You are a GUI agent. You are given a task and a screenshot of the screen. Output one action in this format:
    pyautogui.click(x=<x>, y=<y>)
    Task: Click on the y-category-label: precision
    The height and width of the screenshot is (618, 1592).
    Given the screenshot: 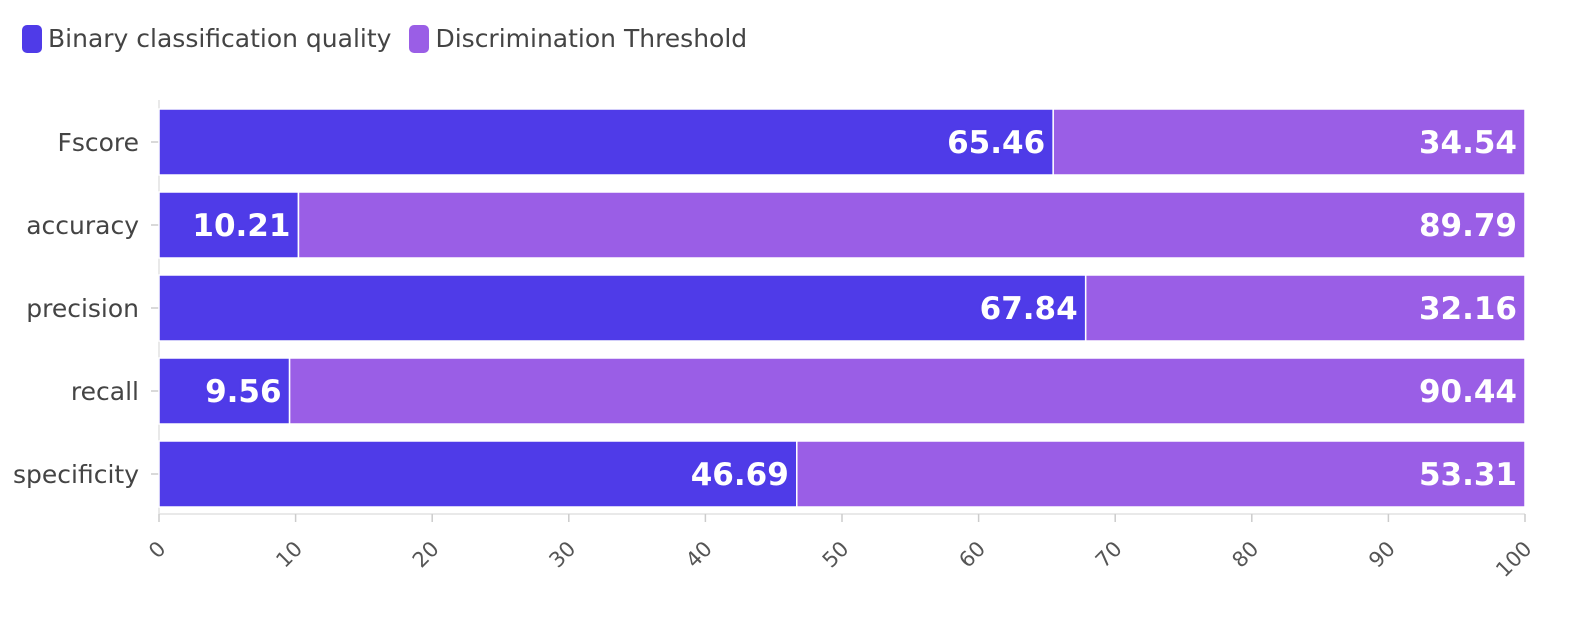 What is the action you would take?
    pyautogui.click(x=82, y=308)
    